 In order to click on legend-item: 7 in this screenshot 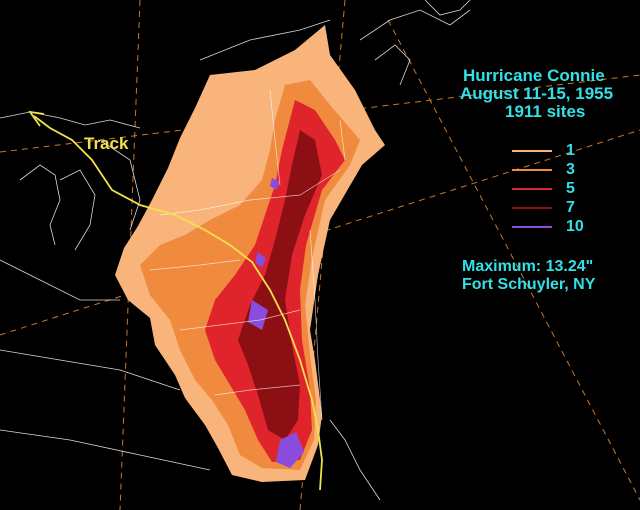, I will do `click(572, 208)`.